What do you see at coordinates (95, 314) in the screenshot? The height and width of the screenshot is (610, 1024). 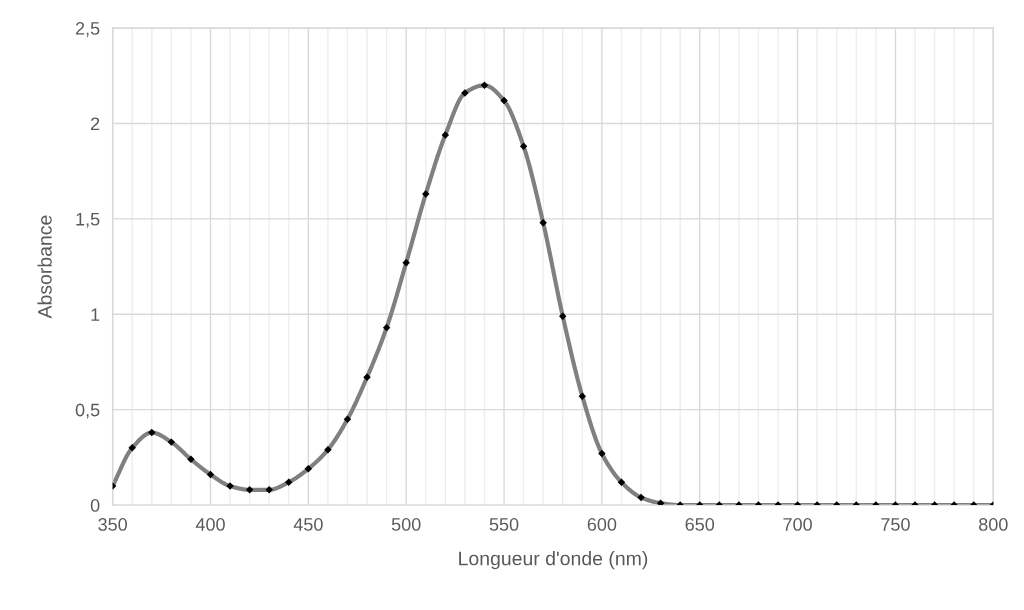 I see `y-tick-label: 1` at bounding box center [95, 314].